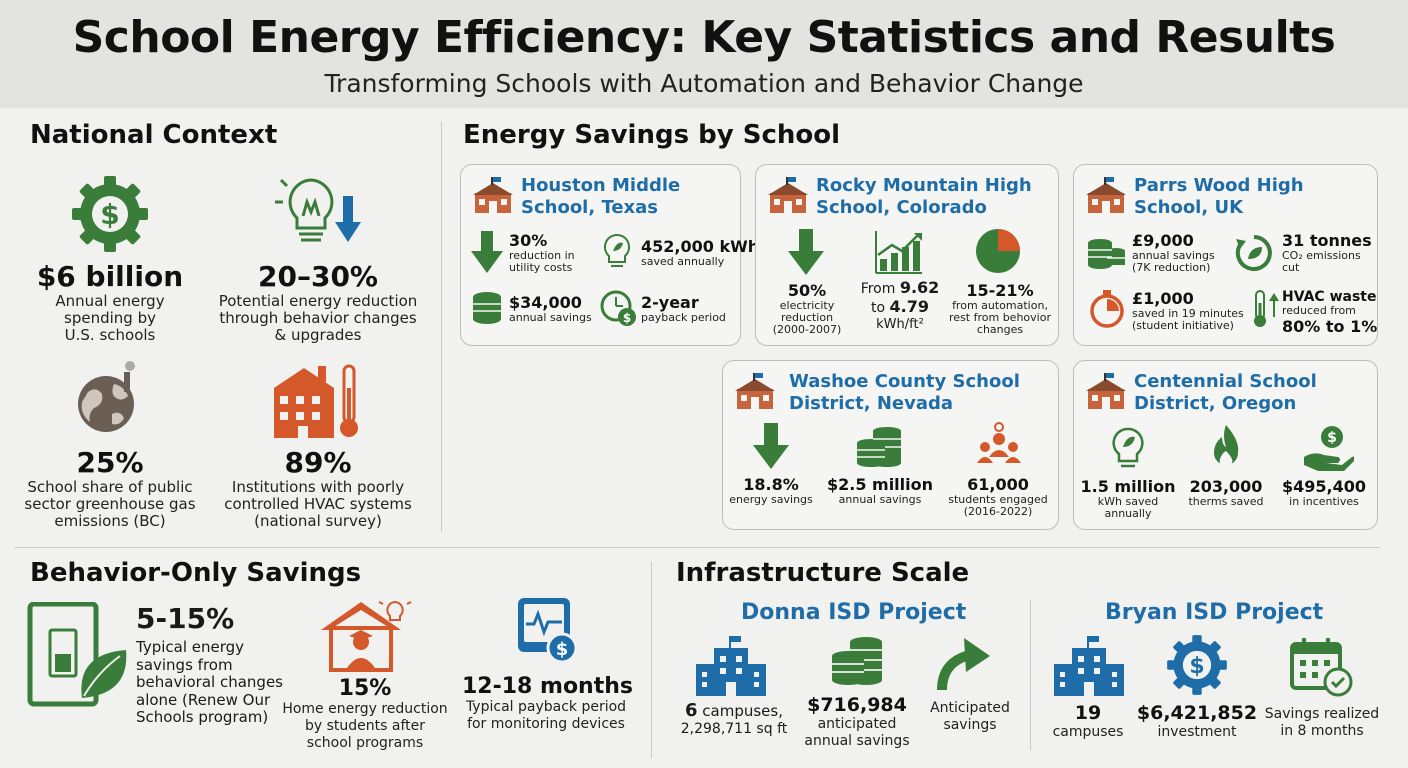 The image size is (1408, 768). Describe the element at coordinates (807, 308) in the screenshot. I see `rocky-stat-reduction: 50% electricity reduction (2000-2007)` at that location.